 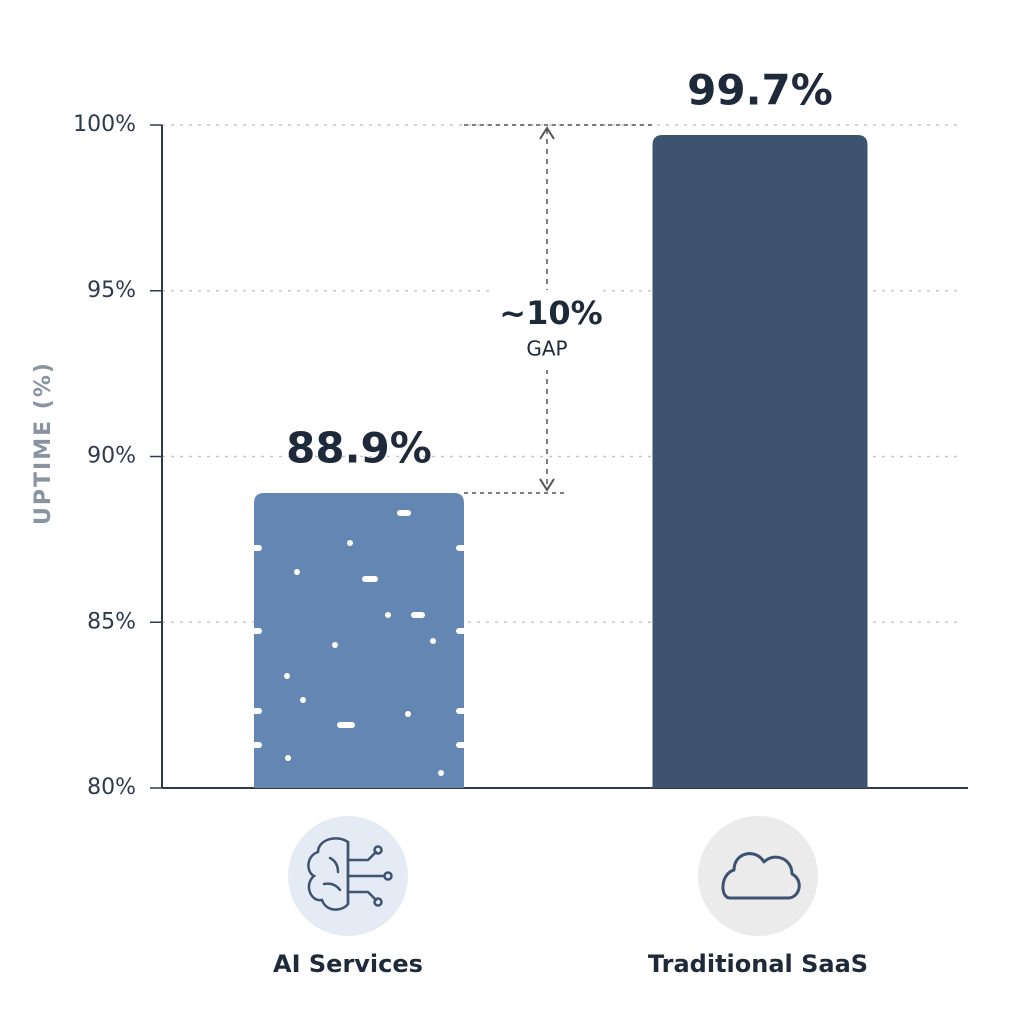 I want to click on value-label: 88.9%, so click(x=359, y=447).